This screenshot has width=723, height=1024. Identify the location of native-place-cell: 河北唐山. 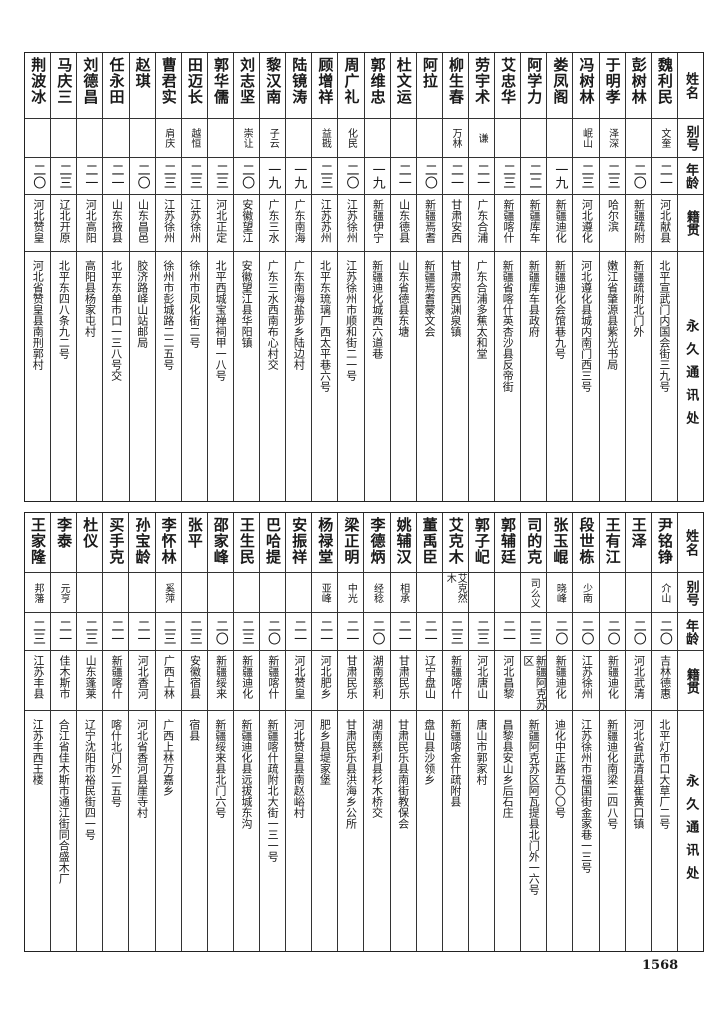
(481, 681).